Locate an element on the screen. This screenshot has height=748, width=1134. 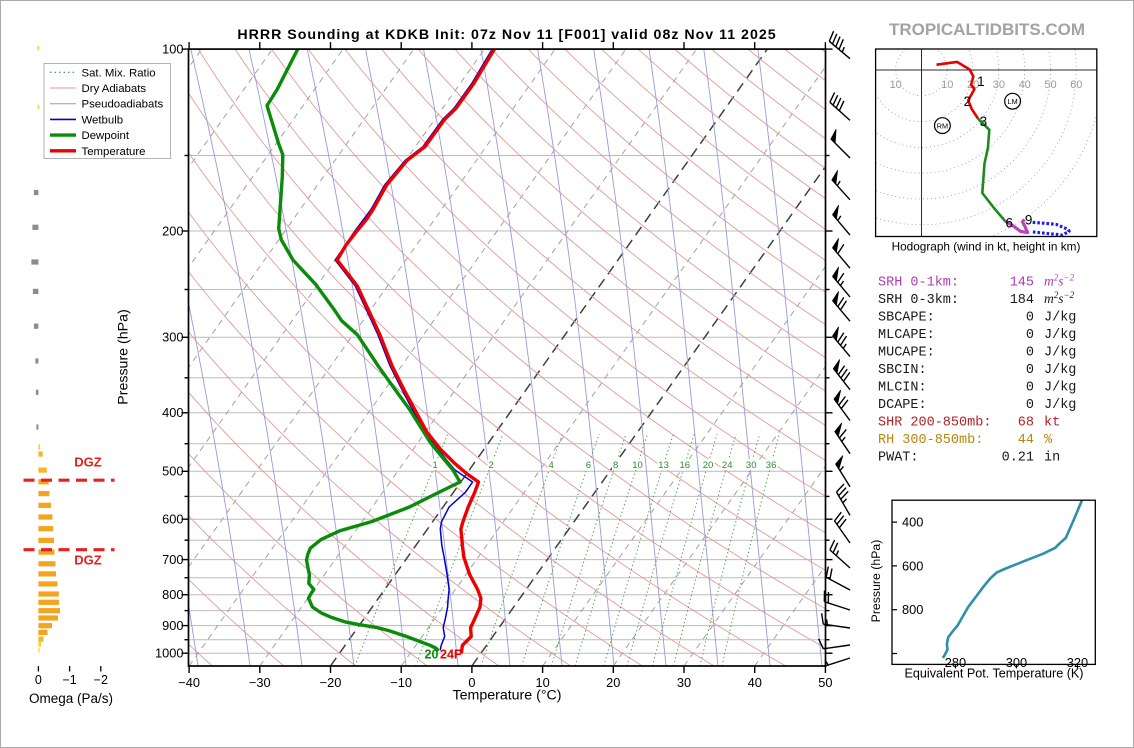
svg-text: LM is located at coordinates (1013, 101).